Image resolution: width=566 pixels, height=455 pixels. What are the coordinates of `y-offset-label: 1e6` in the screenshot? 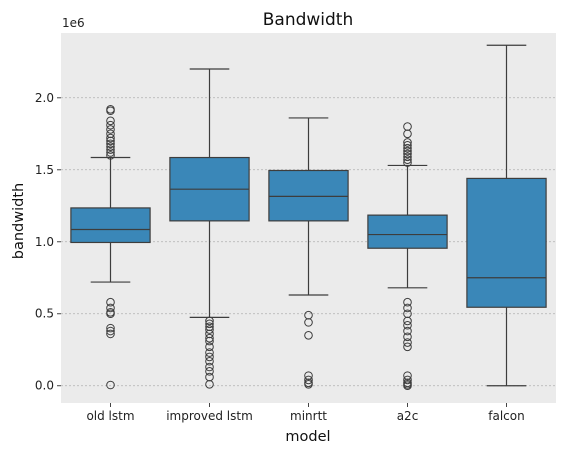 It's located at (73, 23).